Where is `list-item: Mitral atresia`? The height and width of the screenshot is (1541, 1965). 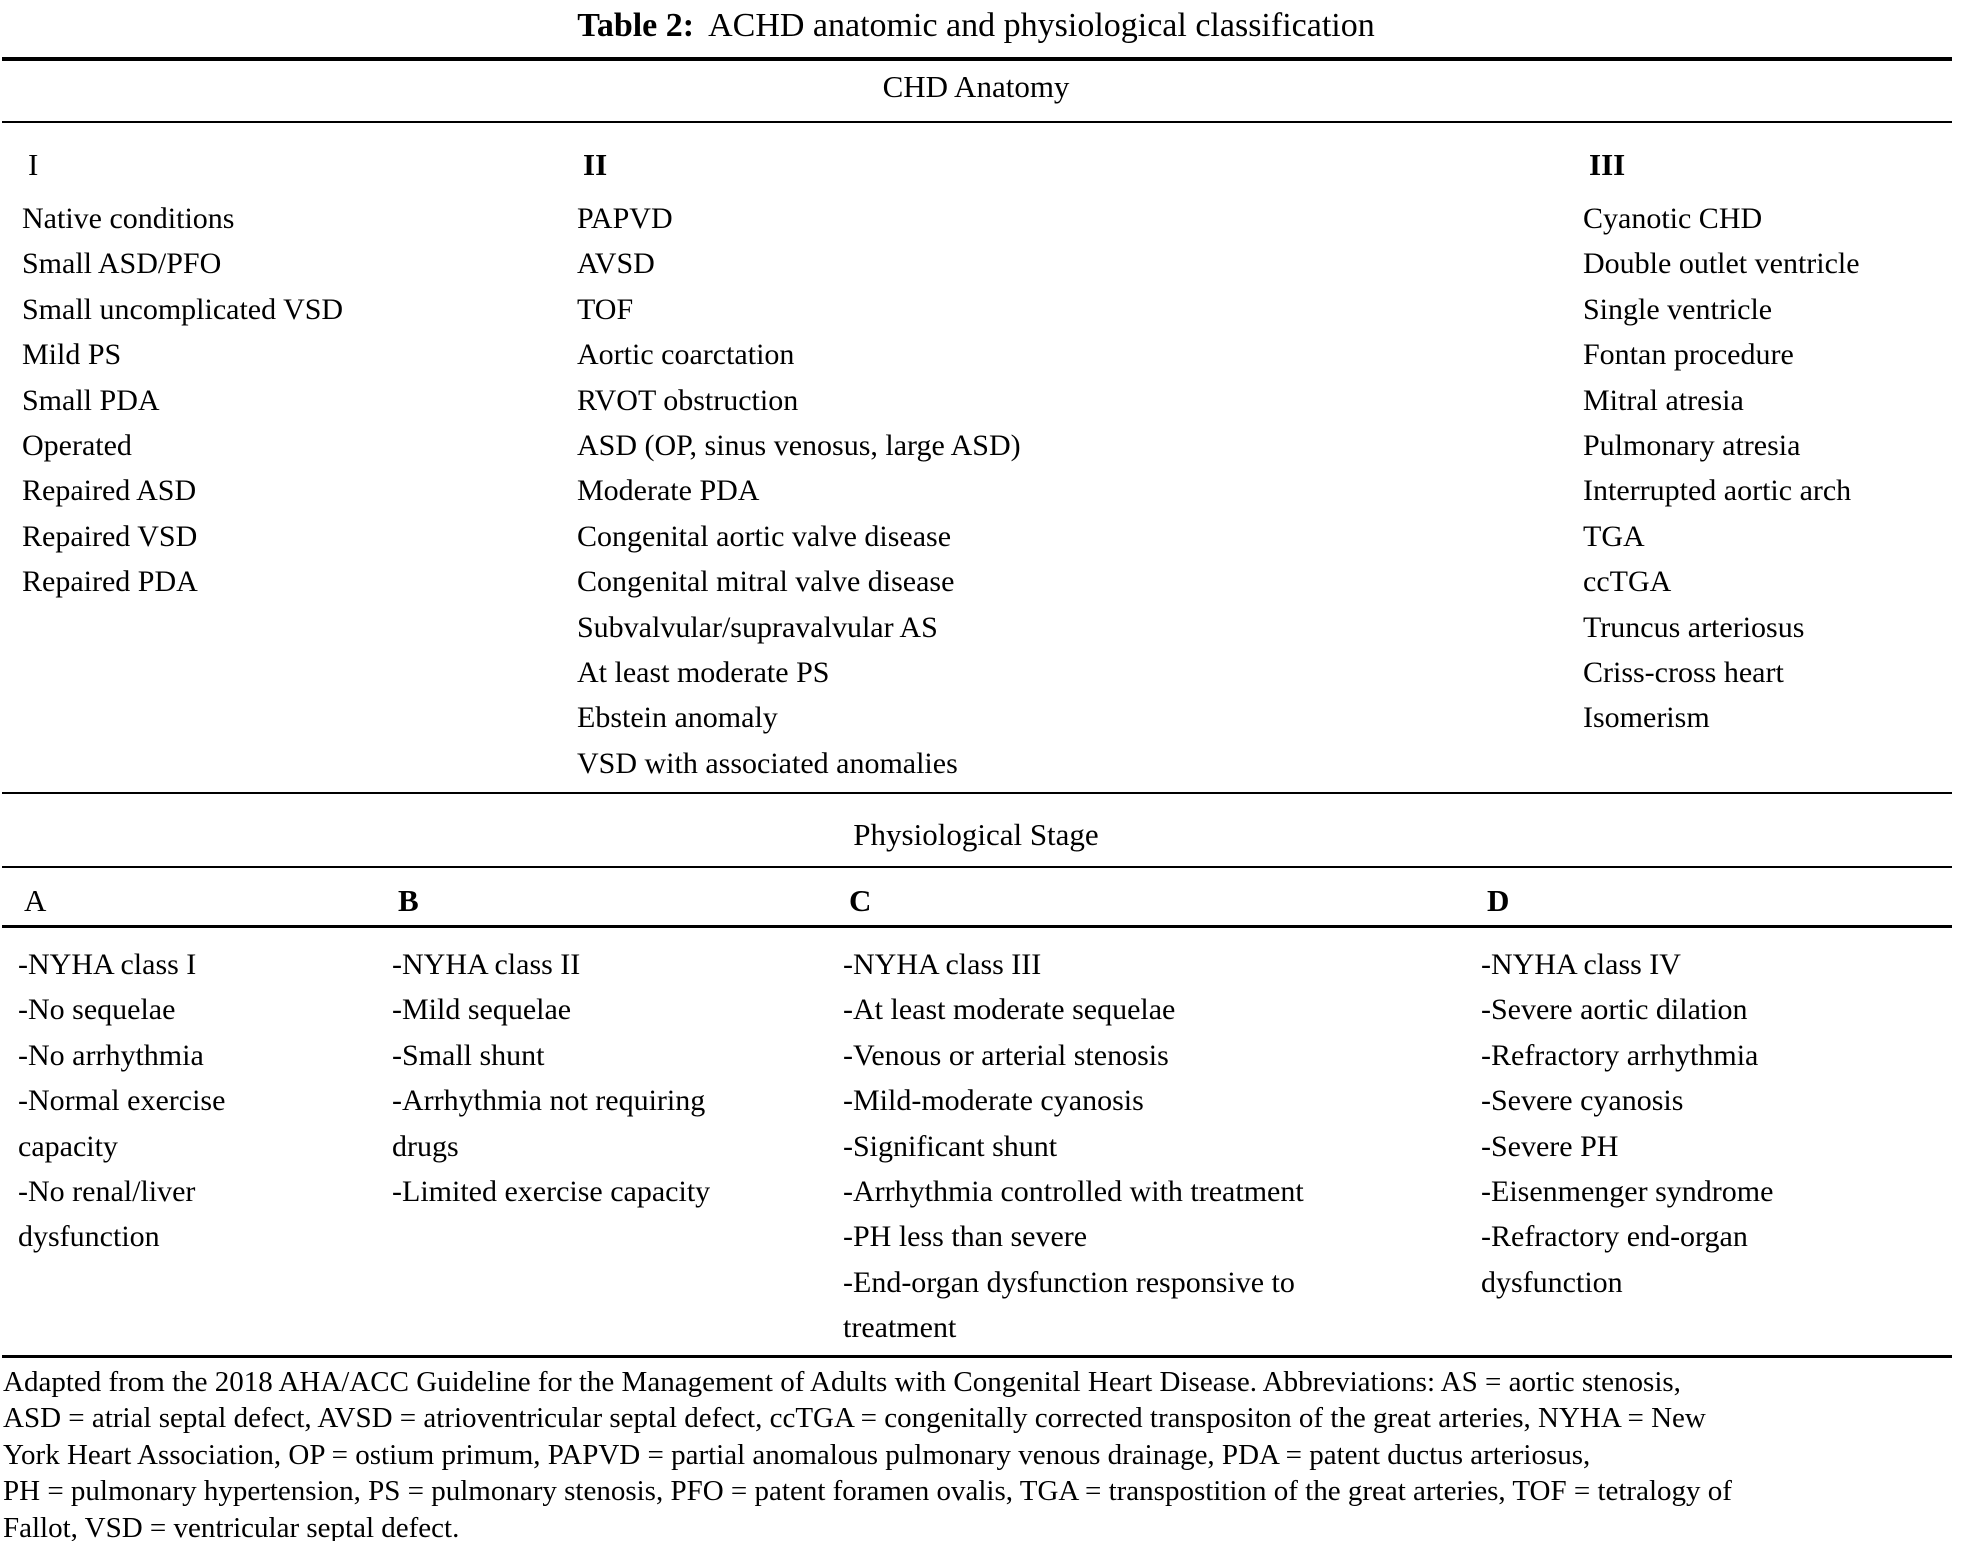
list-item: Mitral atresia is located at coordinates (1663, 400).